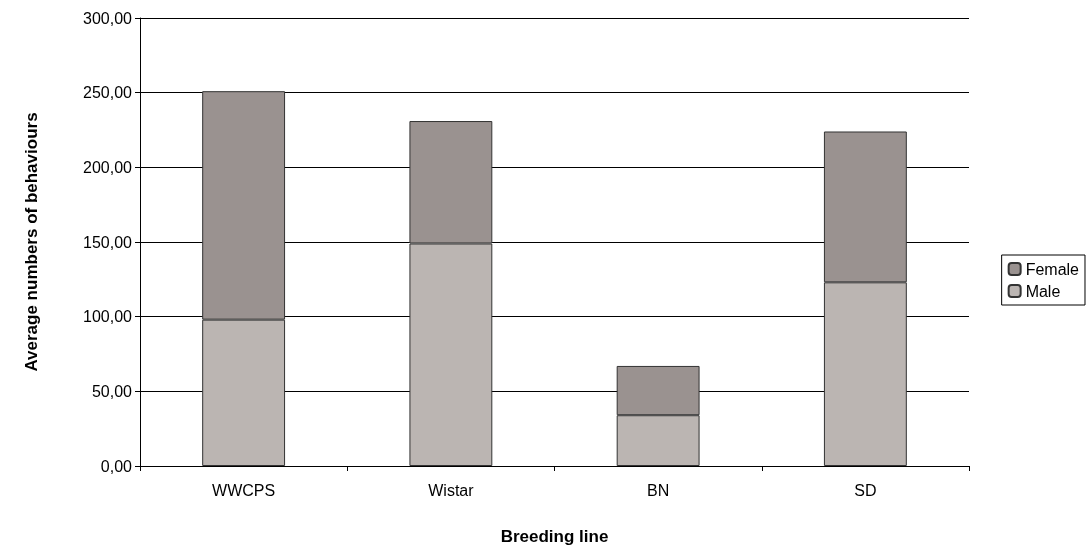 The image size is (1089, 560). What do you see at coordinates (658, 490) in the screenshot?
I see `x-tick-label: BN` at bounding box center [658, 490].